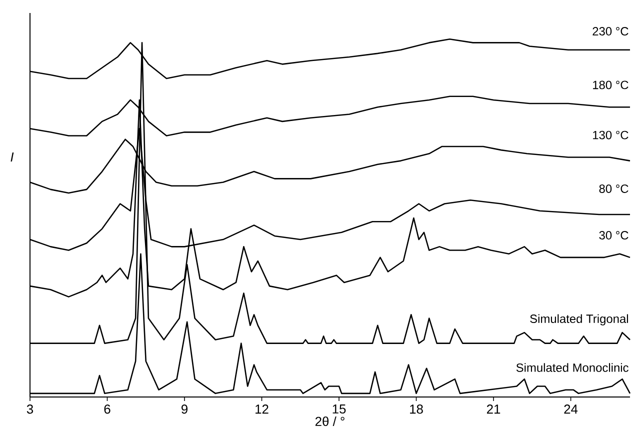 The image size is (632, 445). Describe the element at coordinates (329, 421) in the screenshot. I see `x-axis-title: 2θ / °` at that location.